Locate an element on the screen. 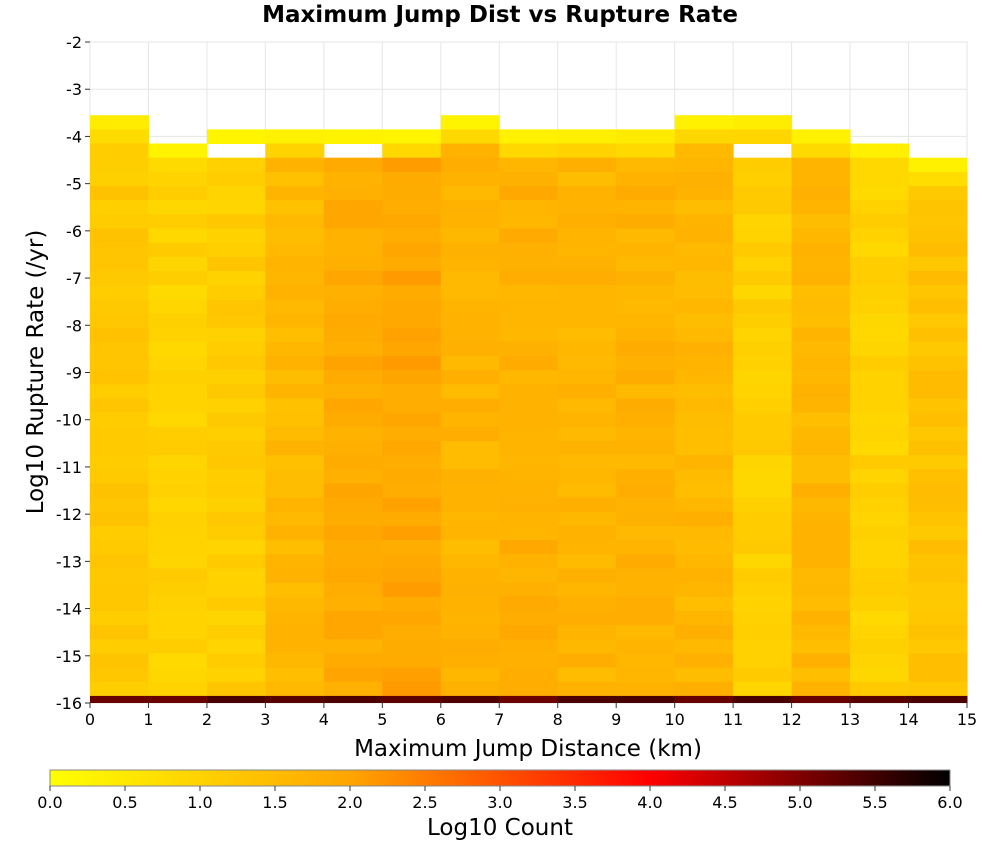 The height and width of the screenshot is (850, 1000). y-tick-label: -15 is located at coordinates (69, 656).